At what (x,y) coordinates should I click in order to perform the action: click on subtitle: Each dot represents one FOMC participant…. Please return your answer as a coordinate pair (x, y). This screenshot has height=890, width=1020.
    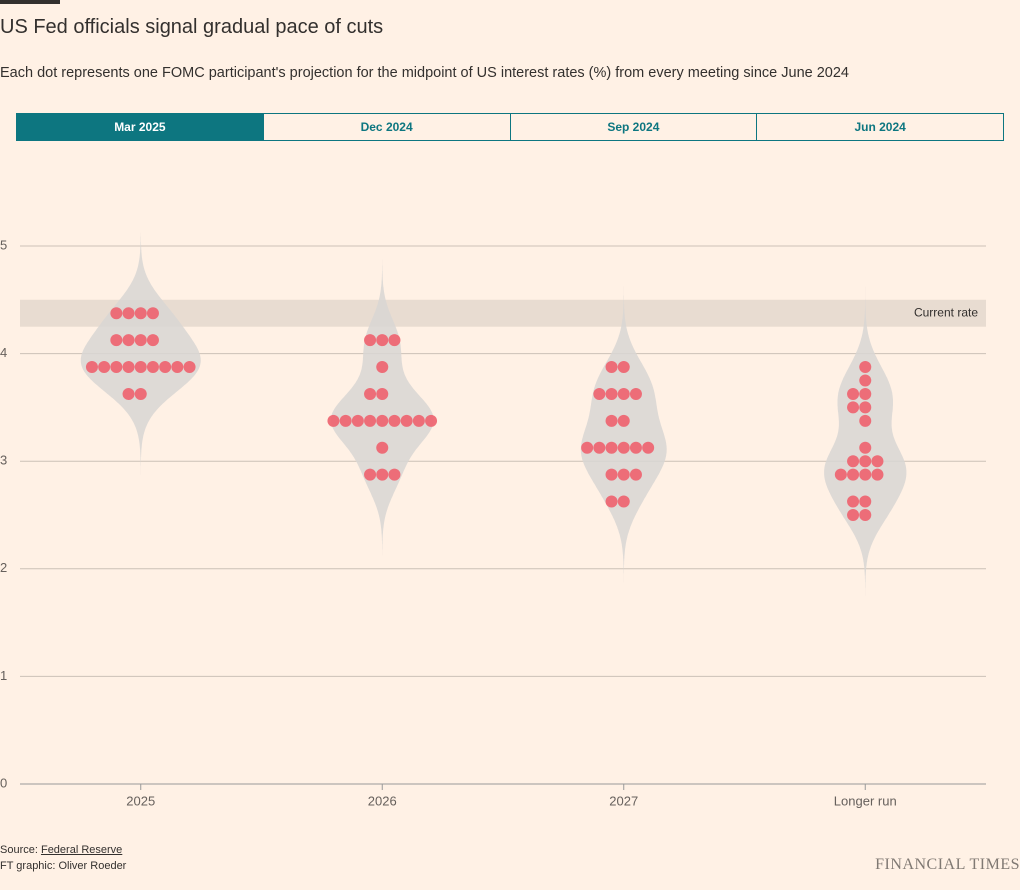
    Looking at the image, I should click on (425, 73).